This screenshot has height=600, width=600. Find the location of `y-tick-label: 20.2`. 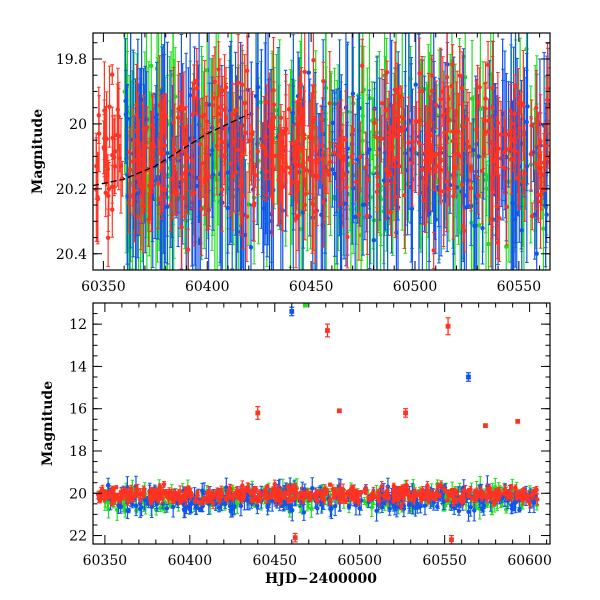

y-tick-label: 20.2 is located at coordinates (71, 190).